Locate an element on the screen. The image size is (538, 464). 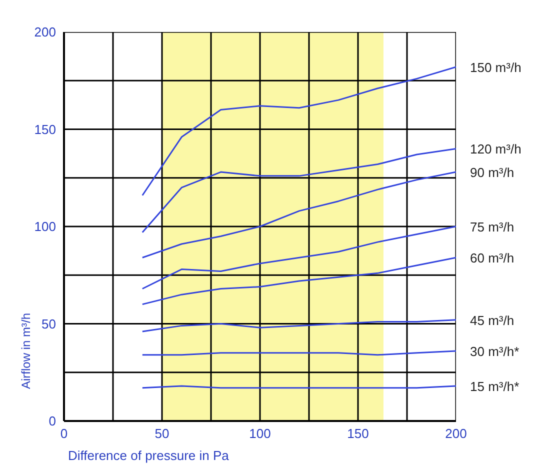
y-tick-label: 200 is located at coordinates (45, 32).